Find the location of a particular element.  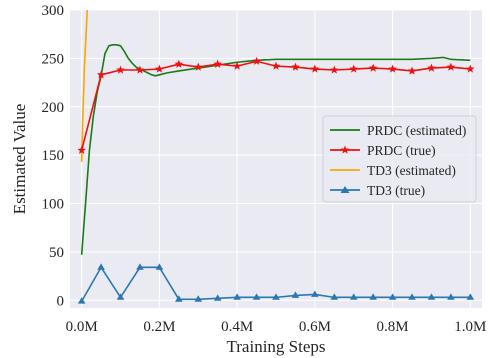

series-line-td3-estimated is located at coordinates (84, 86).